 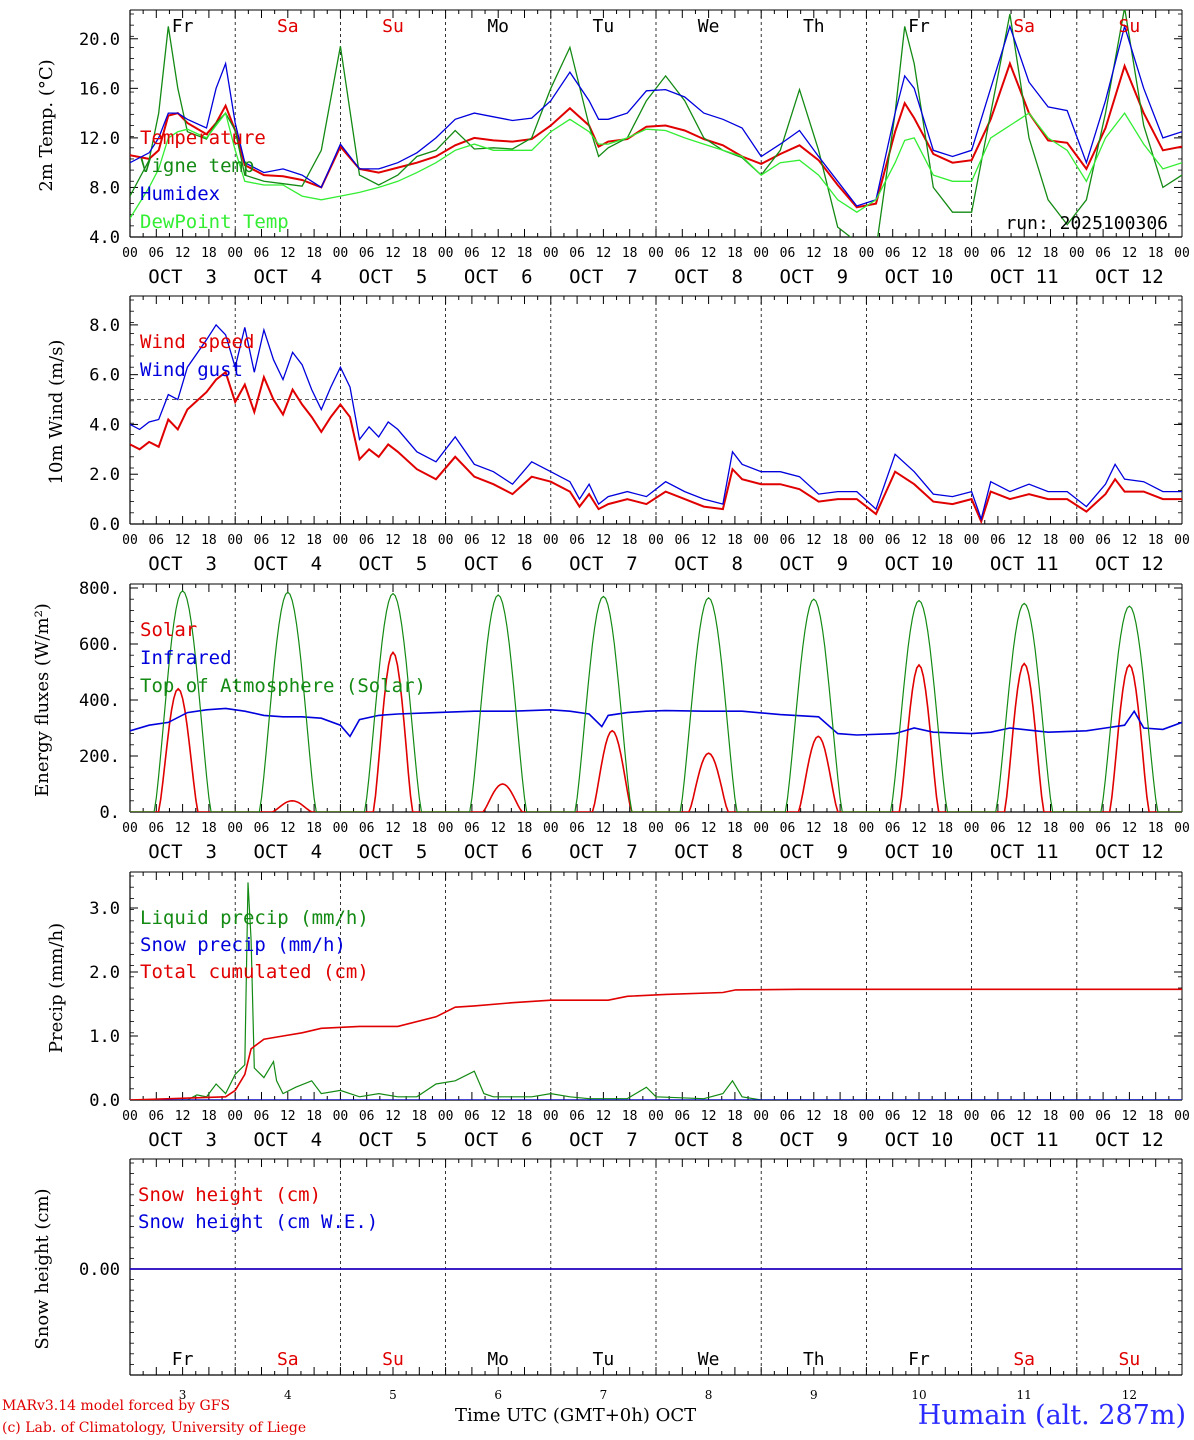 I want to click on weekday-label: Th, so click(x=814, y=26).